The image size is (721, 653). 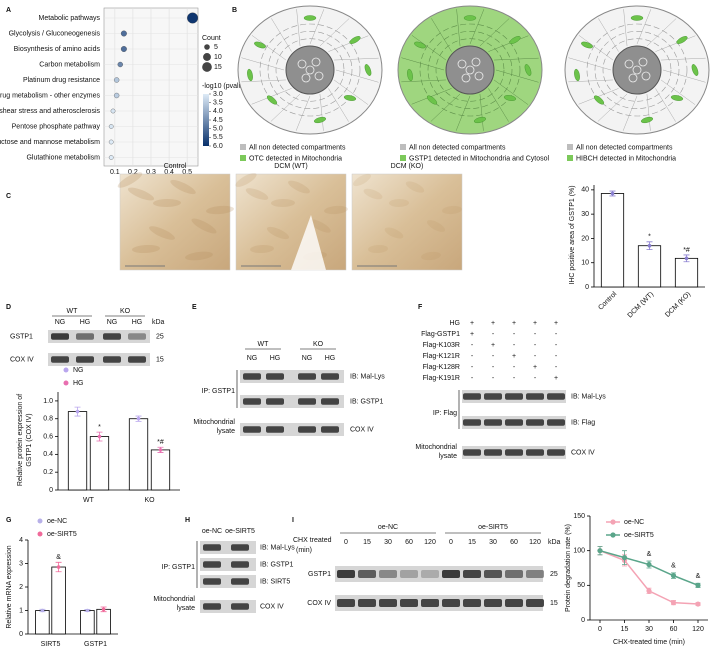 What do you see at coordinates (207, 67) in the screenshot?
I see `size-key` at bounding box center [207, 67].